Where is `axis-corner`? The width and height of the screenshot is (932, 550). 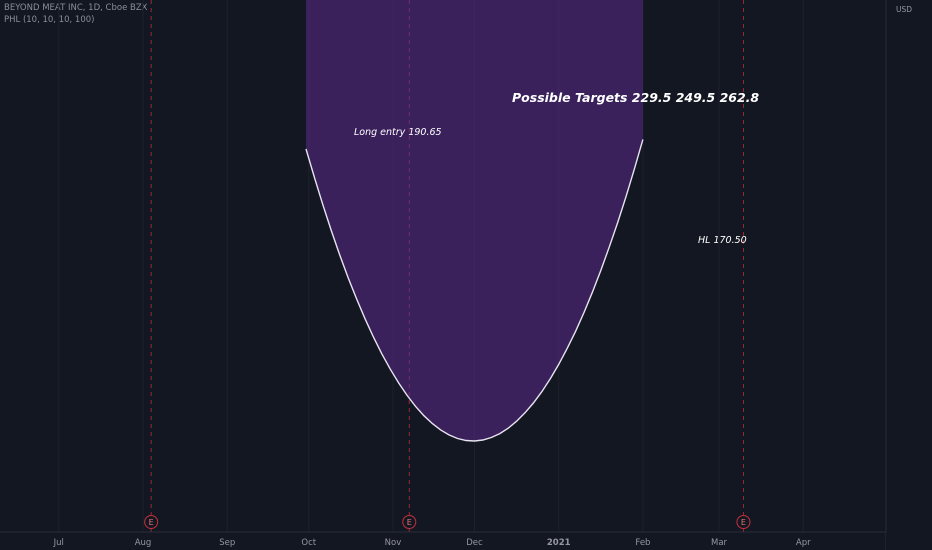 axis-corner is located at coordinates (909, 541).